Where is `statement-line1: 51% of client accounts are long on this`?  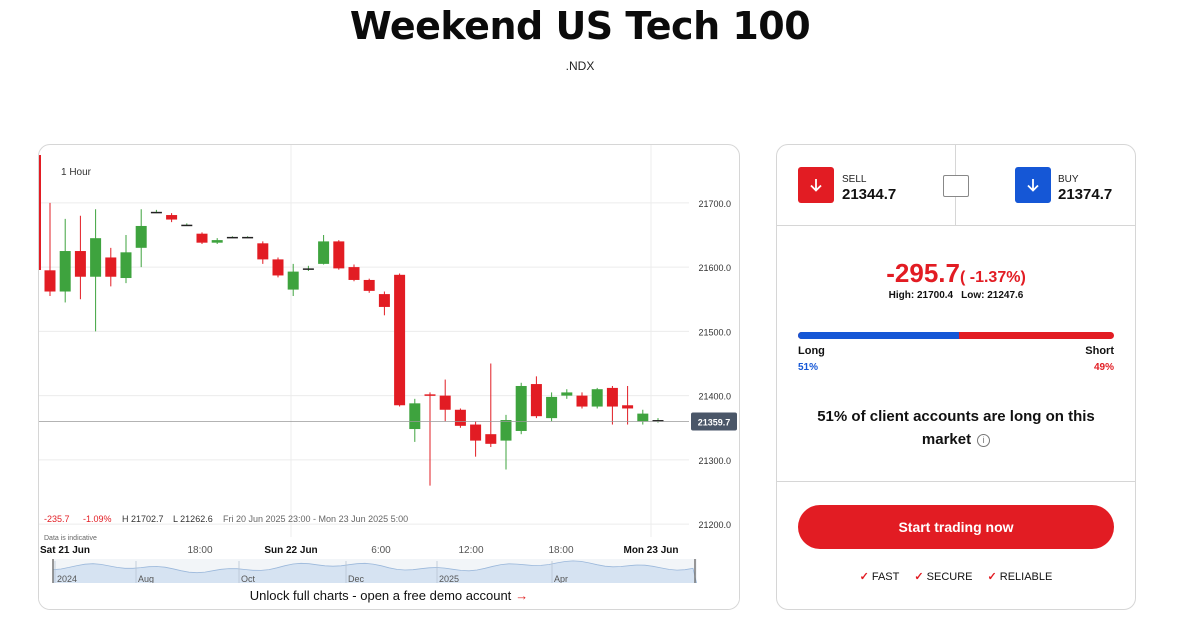
statement-line1: 51% of client accounts are long on this is located at coordinates (956, 416).